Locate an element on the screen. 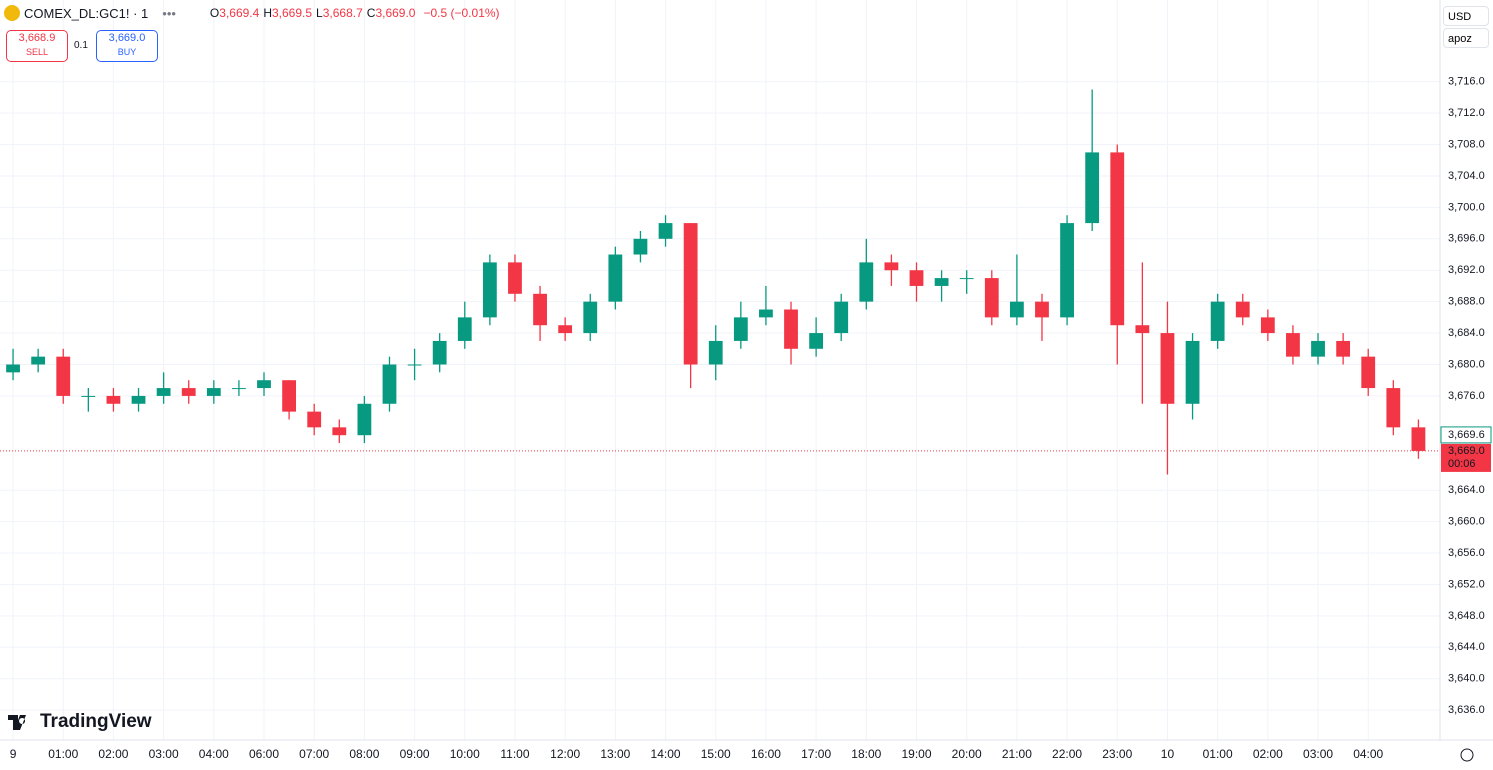 Image resolution: width=1493 pixels, height=770 pixels. x-tick-label: 04:00 is located at coordinates (1368, 754).